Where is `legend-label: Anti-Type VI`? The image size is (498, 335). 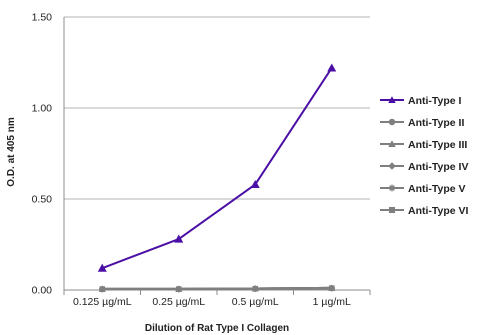
legend-label: Anti-Type VI is located at coordinates (438, 211).